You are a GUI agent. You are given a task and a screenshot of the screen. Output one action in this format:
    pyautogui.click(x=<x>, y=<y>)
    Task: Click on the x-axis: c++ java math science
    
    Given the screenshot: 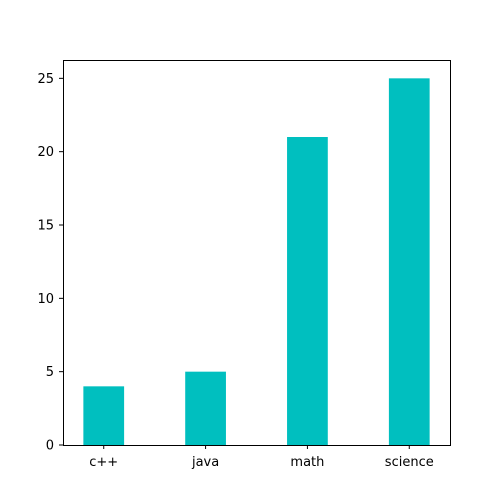 What is the action you would take?
    pyautogui.click(x=261, y=457)
    